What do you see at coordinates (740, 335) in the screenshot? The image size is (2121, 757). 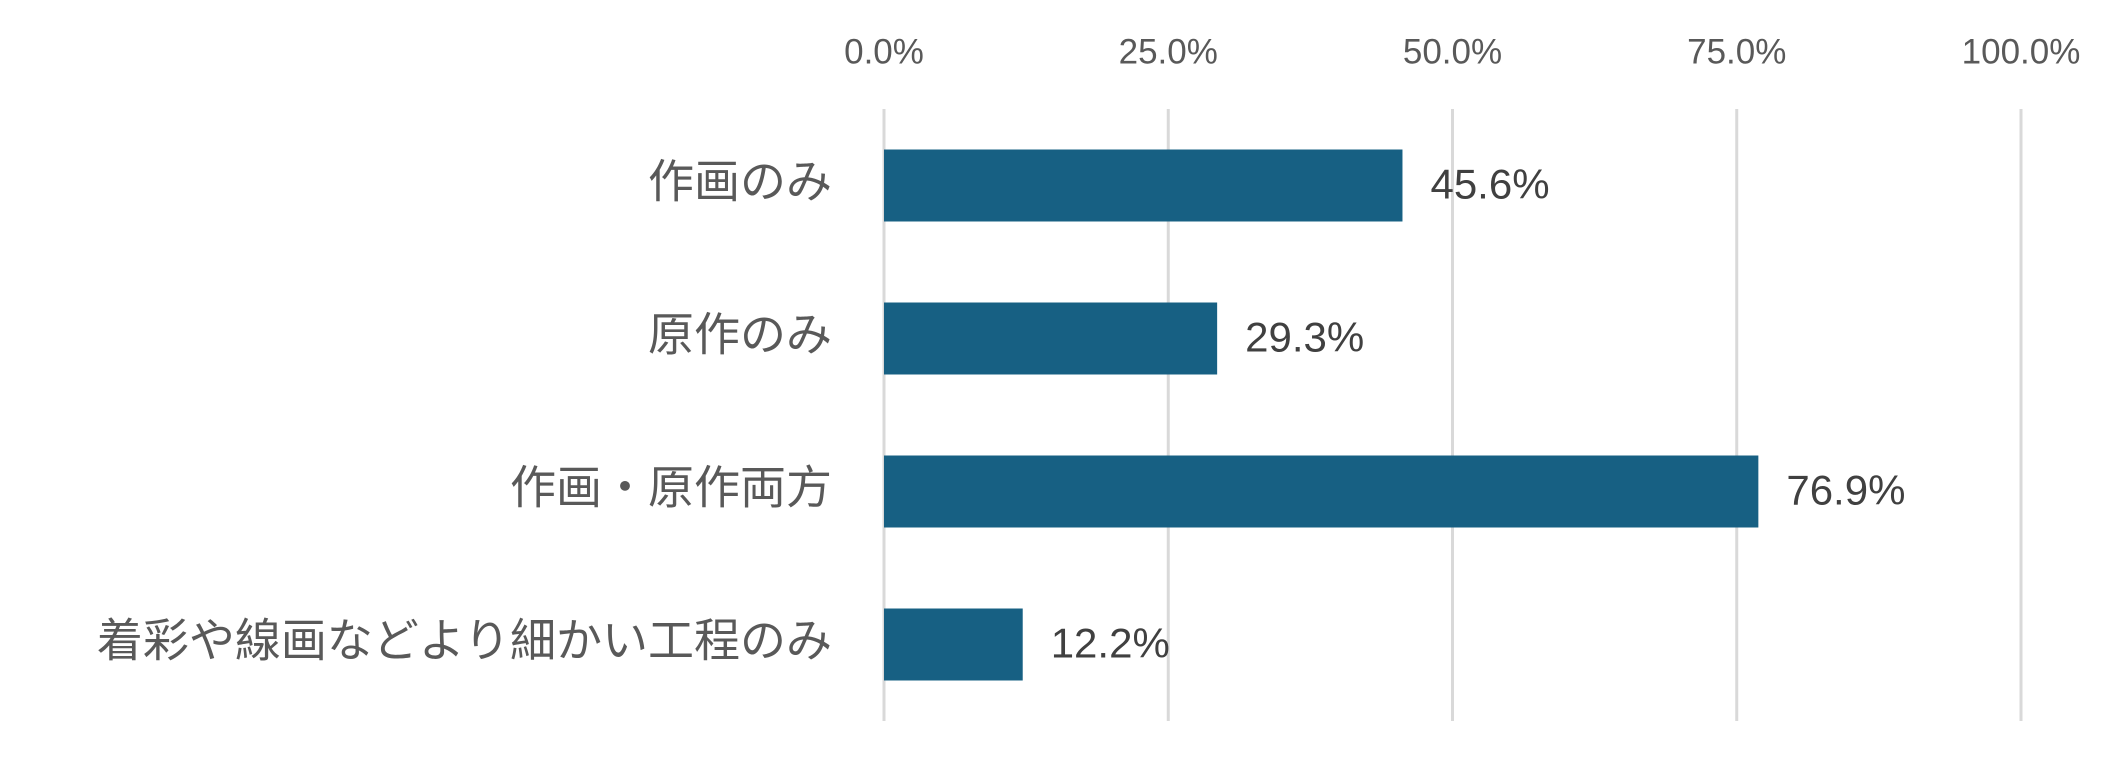 I see `category-label: 原作のみ` at bounding box center [740, 335].